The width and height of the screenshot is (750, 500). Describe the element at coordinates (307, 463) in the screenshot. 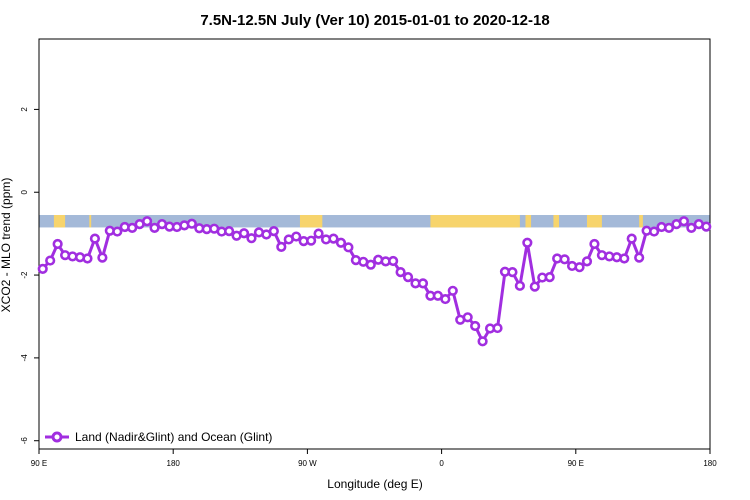

I see `x-tick-label: 90 W` at that location.